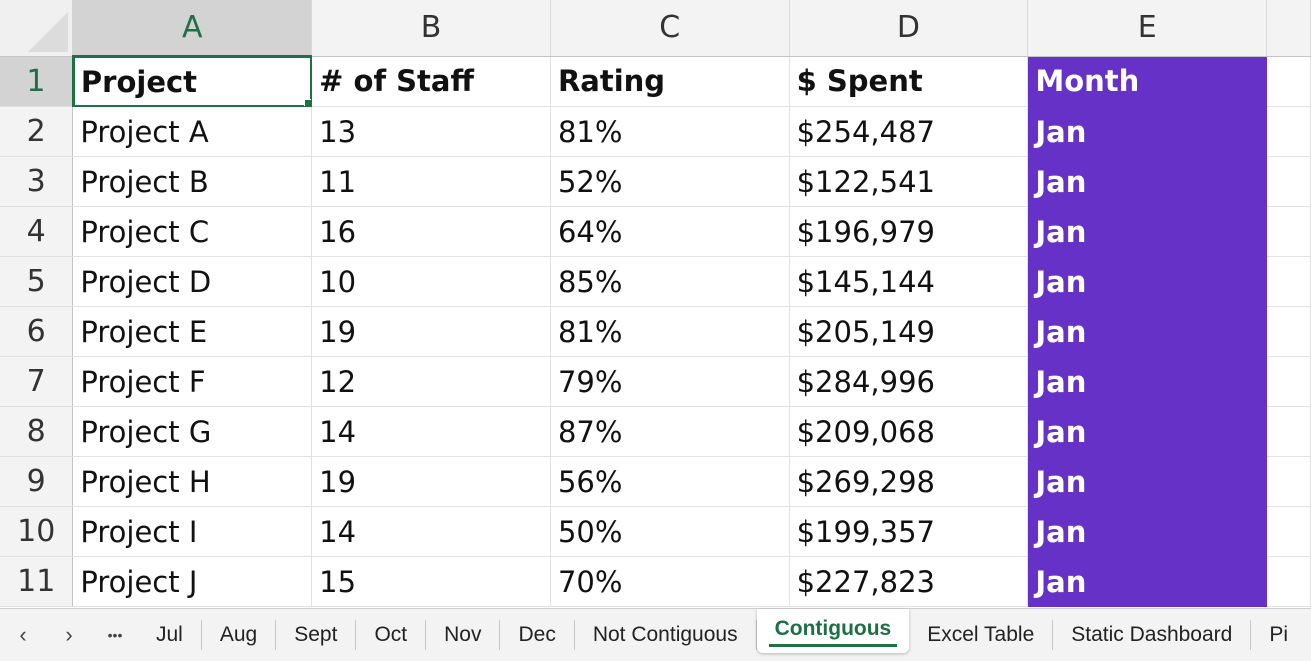 The image size is (1311, 661). Describe the element at coordinates (239, 635) in the screenshot. I see `sheet-tab-aug: Aug` at that location.